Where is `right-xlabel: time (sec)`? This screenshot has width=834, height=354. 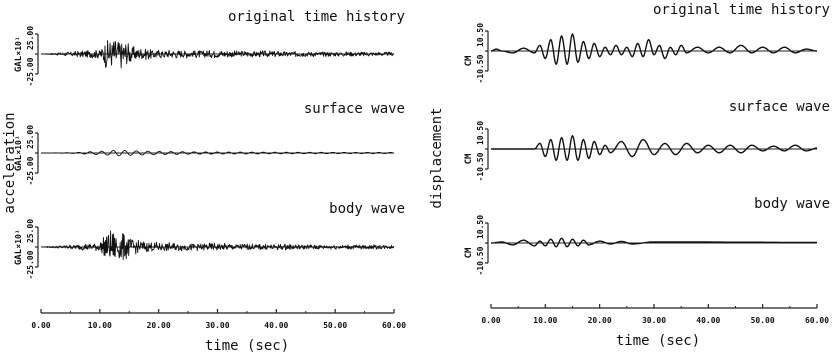
right-xlabel: time (sec) is located at coordinates (658, 341).